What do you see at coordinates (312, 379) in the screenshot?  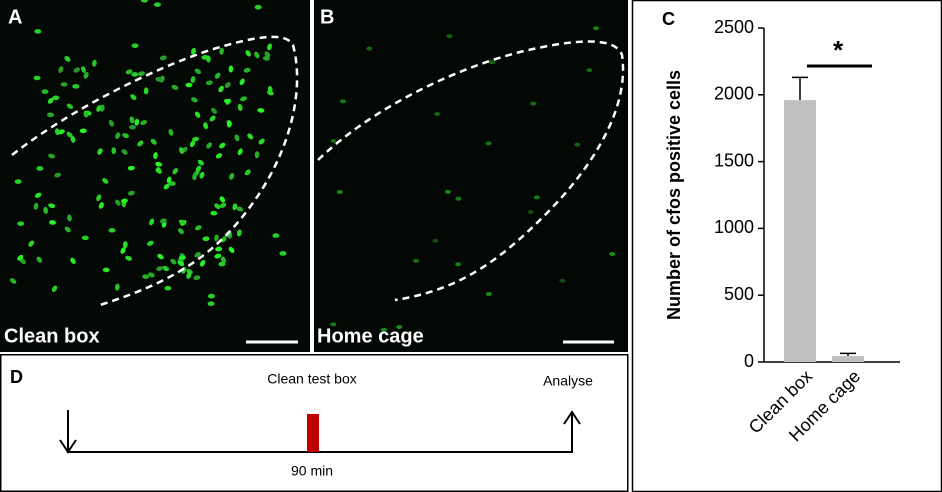 I see `event-label: Clean test box` at bounding box center [312, 379].